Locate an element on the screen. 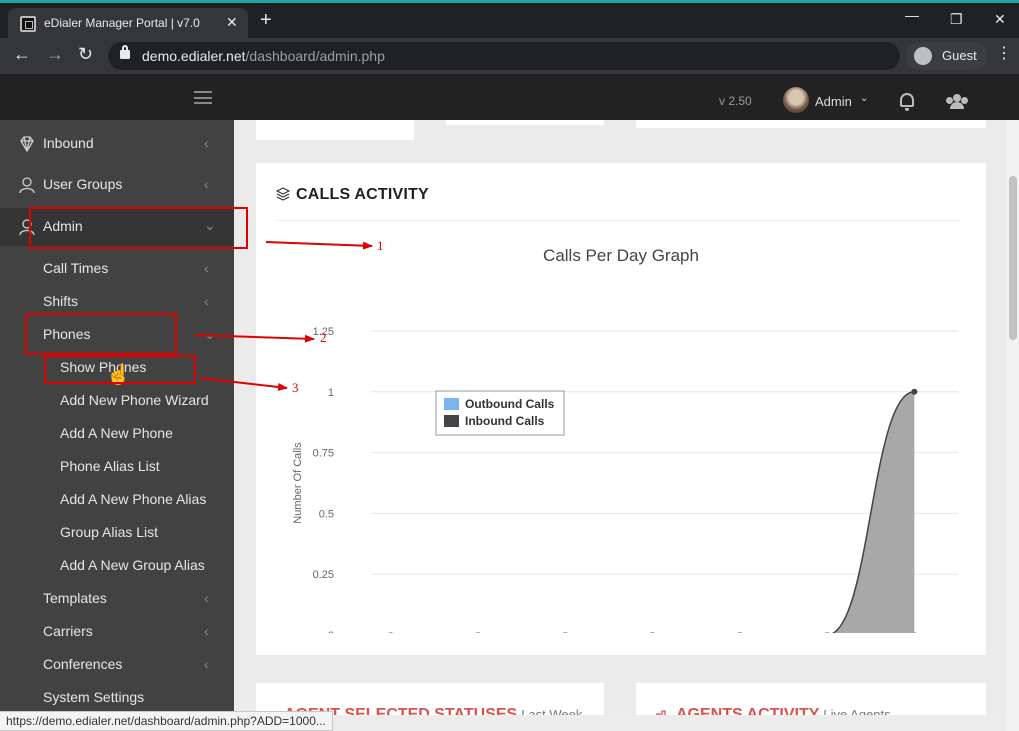 The width and height of the screenshot is (1019, 731). hamburger-menu-icon is located at coordinates (203, 97).